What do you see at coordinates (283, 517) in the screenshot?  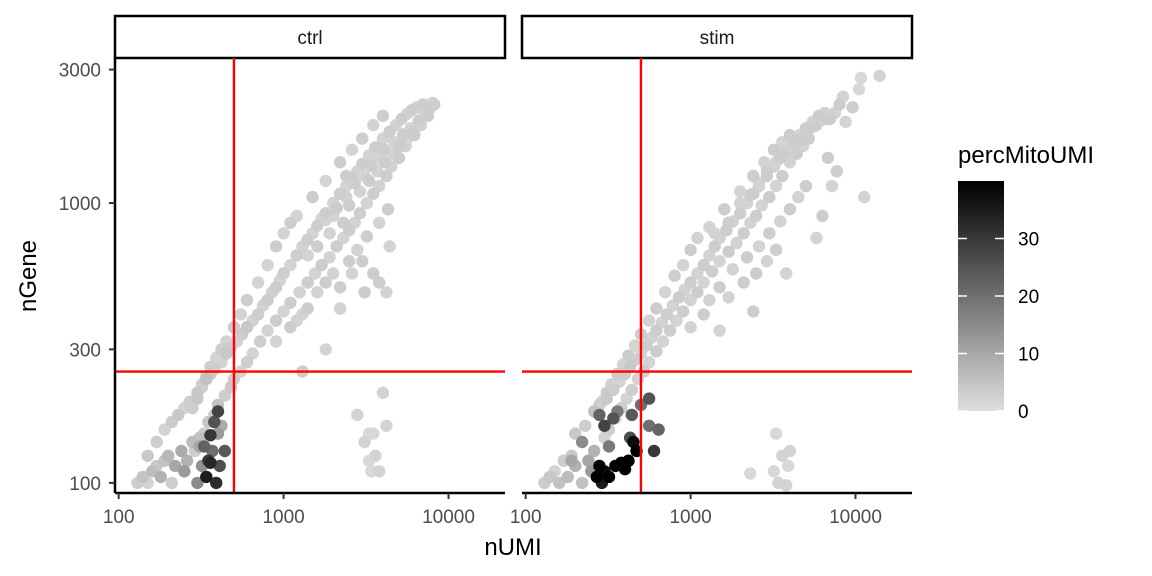 I see `x-tick-label: 1000` at bounding box center [283, 517].